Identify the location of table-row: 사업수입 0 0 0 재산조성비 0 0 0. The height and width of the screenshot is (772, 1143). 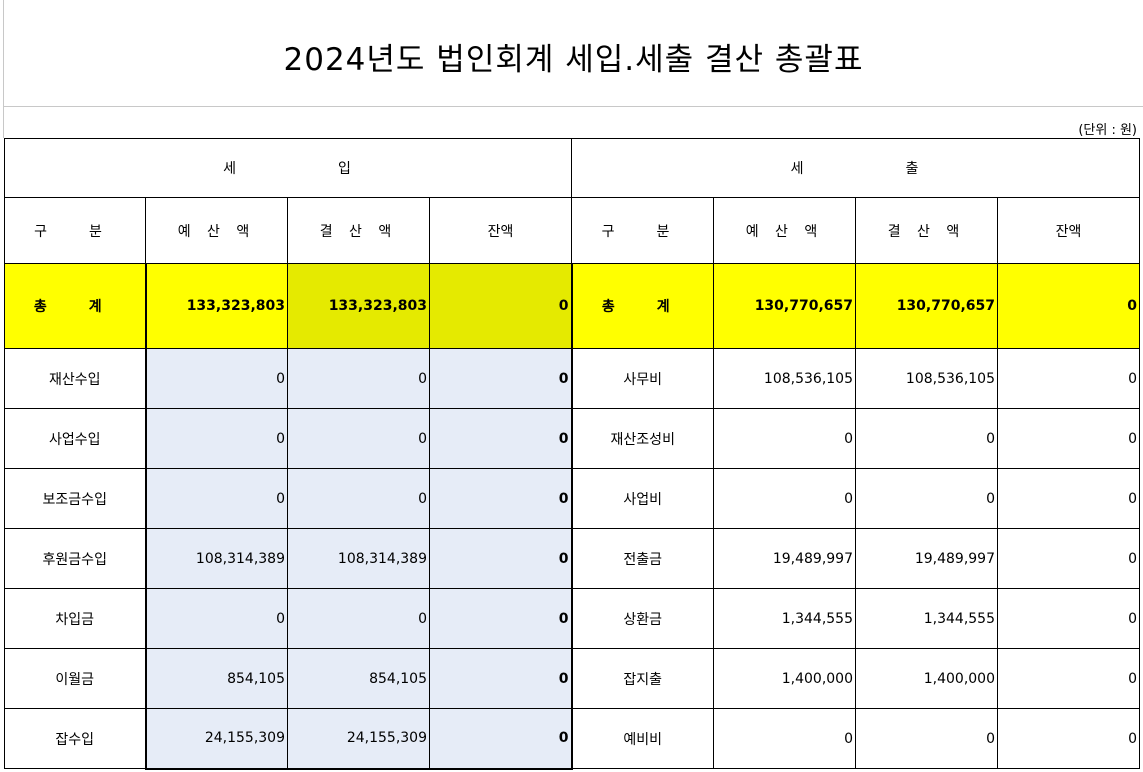
(572, 438).